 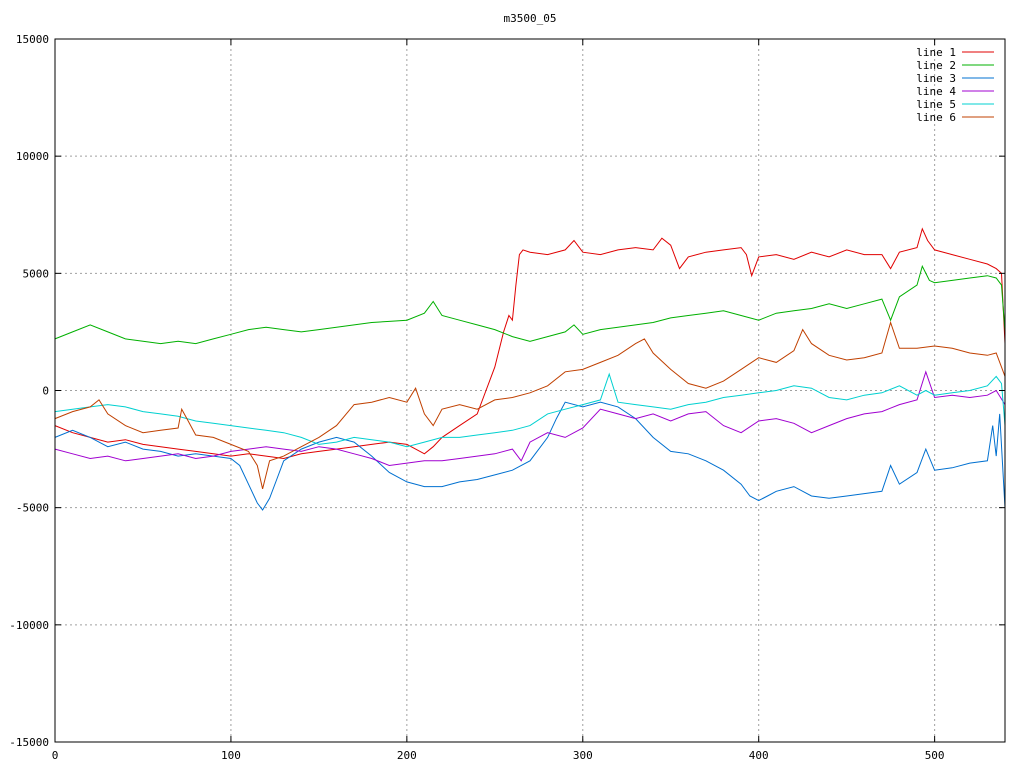 What do you see at coordinates (407, 755) in the screenshot?
I see `x-tick-label: 200` at bounding box center [407, 755].